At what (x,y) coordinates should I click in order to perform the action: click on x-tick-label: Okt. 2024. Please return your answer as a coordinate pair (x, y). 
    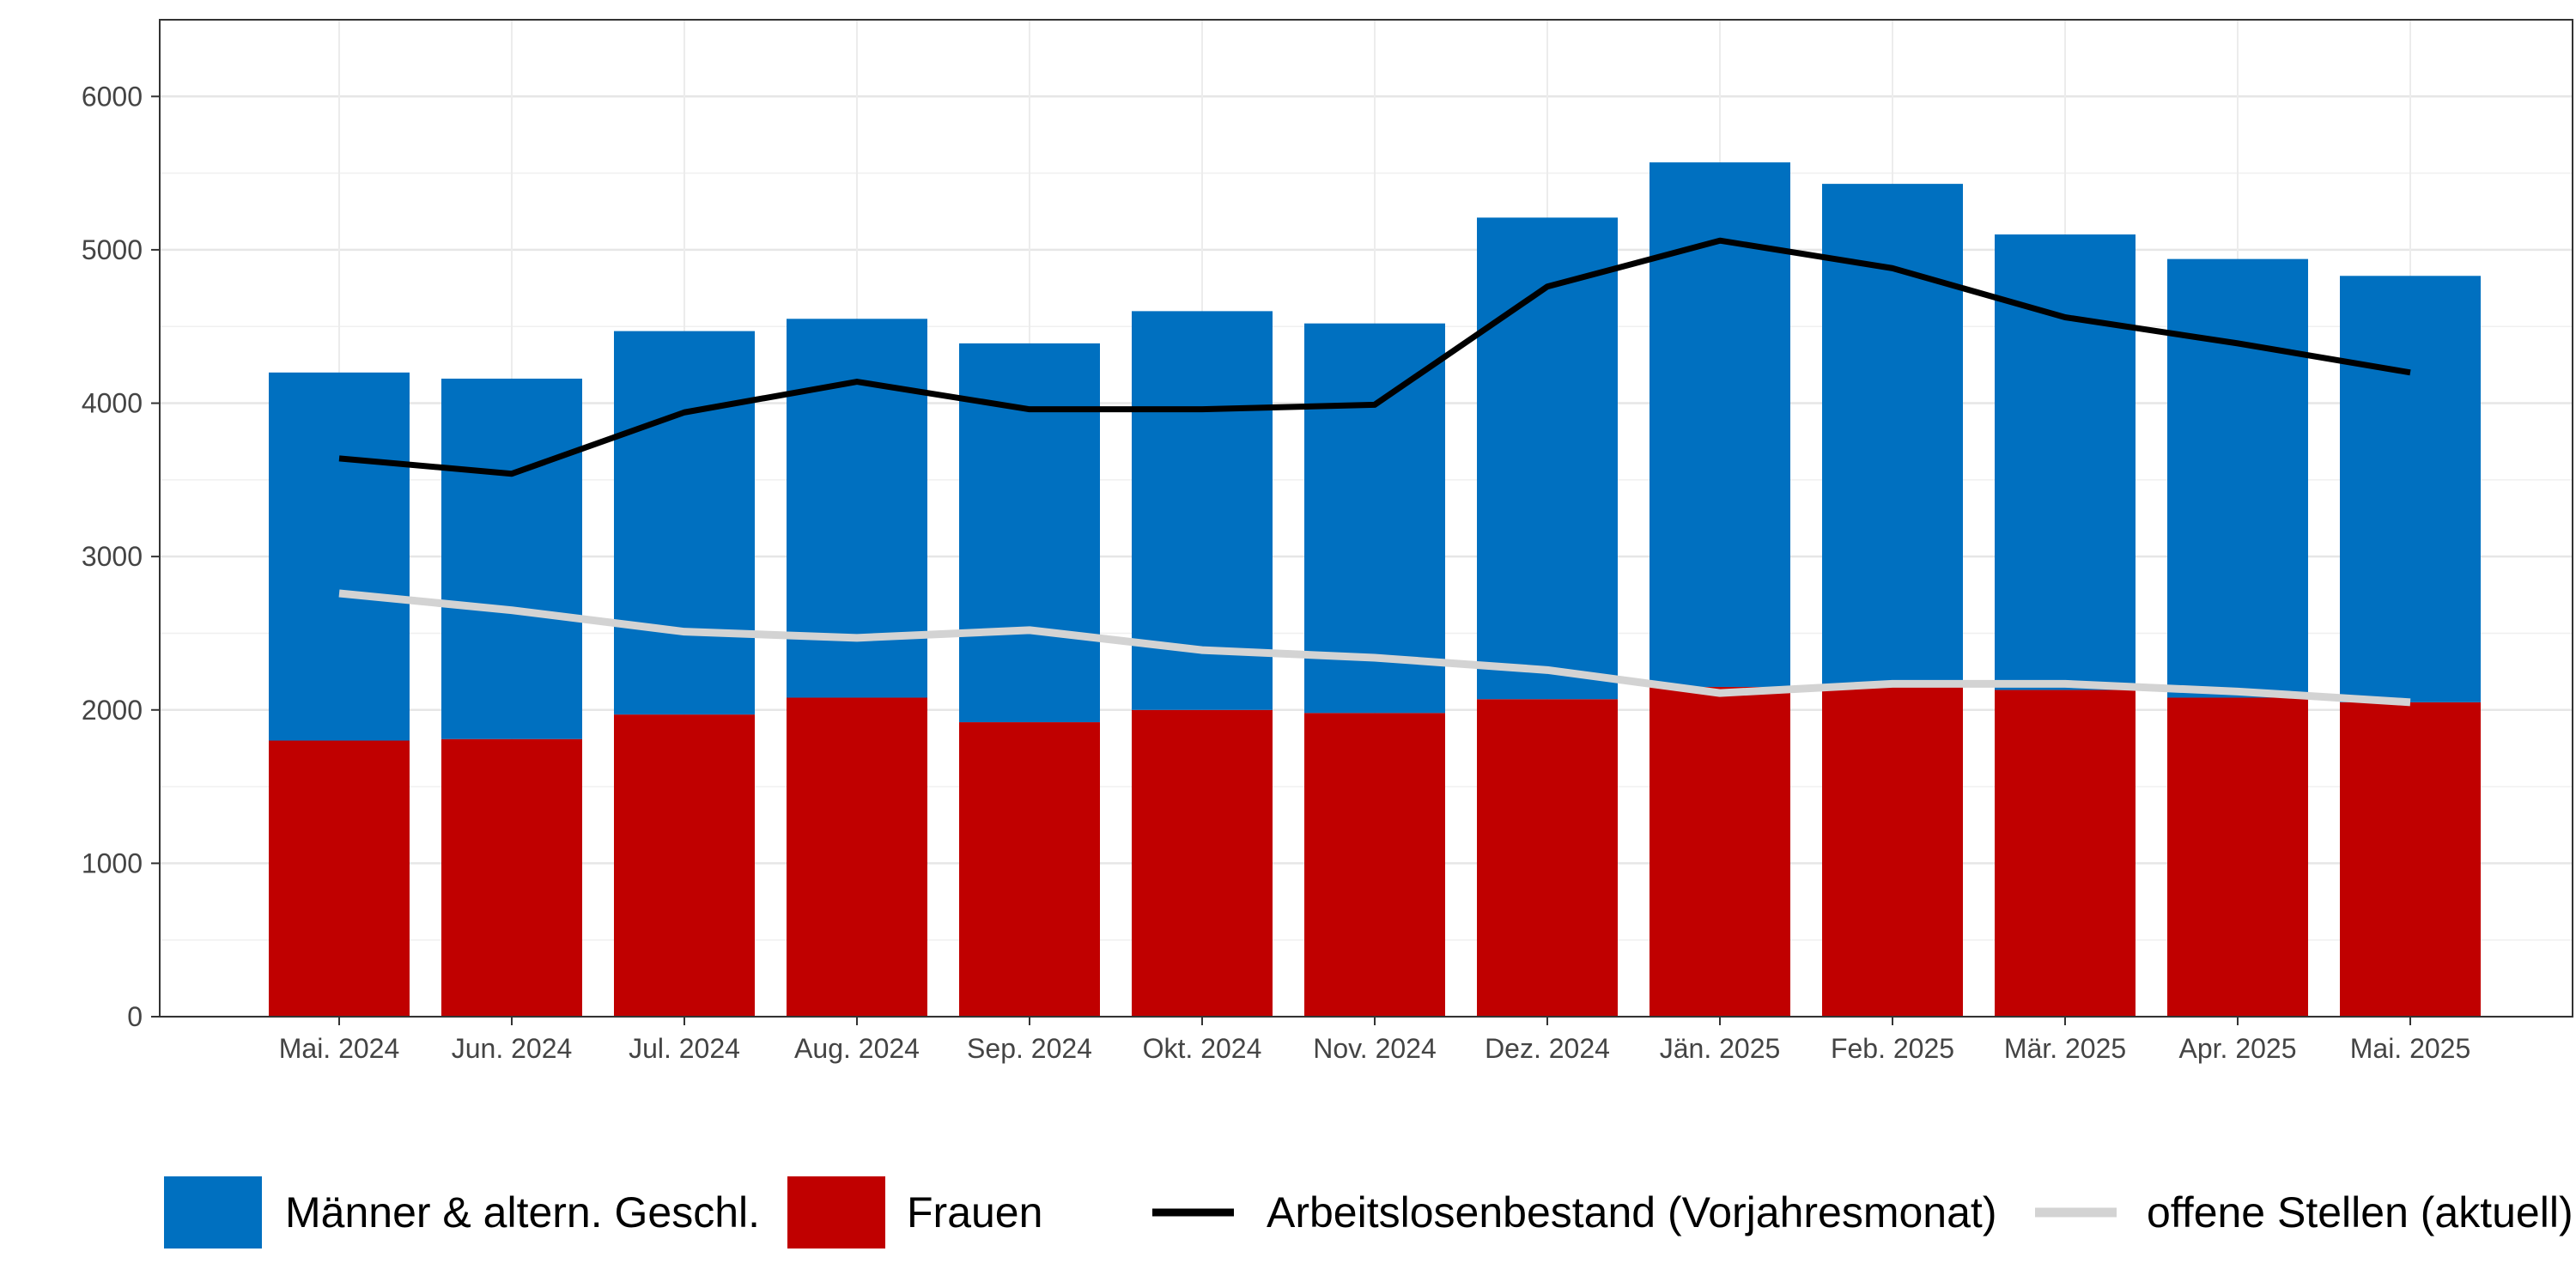
    Looking at the image, I should click on (1202, 1049).